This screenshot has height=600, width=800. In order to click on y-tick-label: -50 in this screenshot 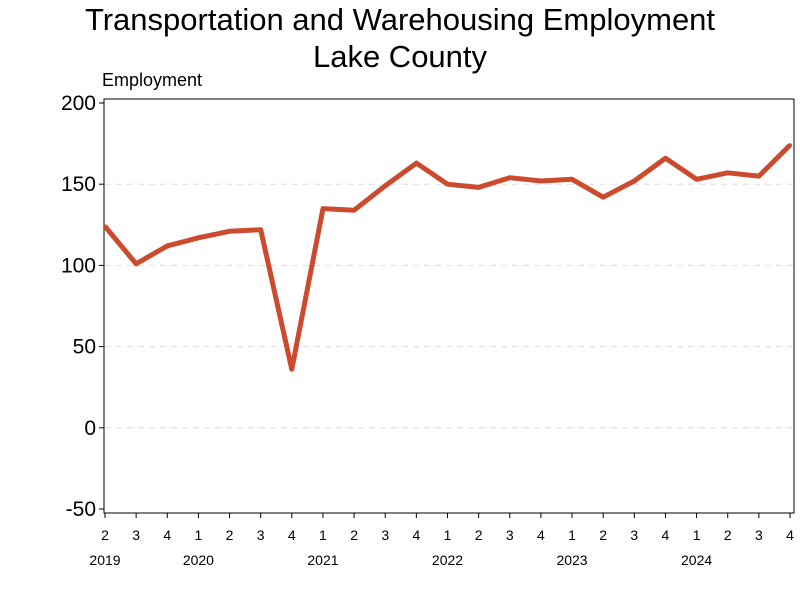, I will do `click(81, 509)`.